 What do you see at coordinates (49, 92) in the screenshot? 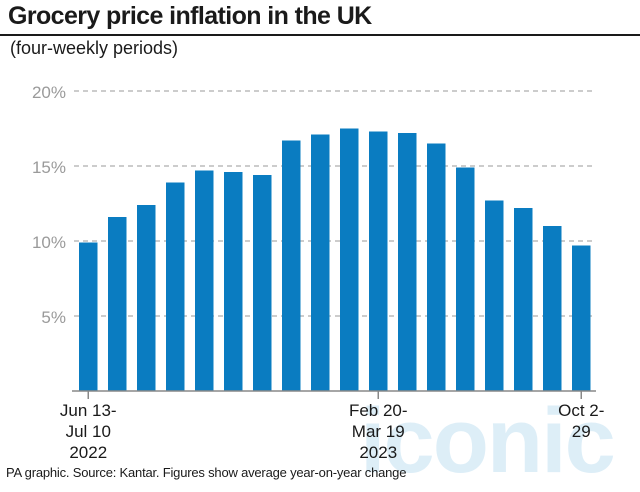
I see `y-tick-label: 20%` at bounding box center [49, 92].